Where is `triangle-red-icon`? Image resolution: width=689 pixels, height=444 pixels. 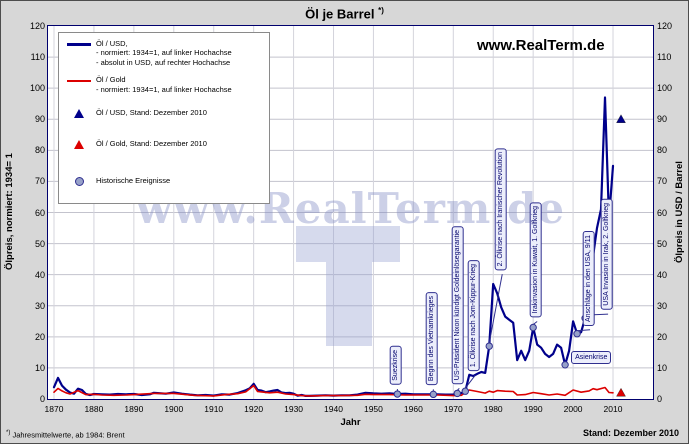 triangle-red-icon is located at coordinates (81, 144).